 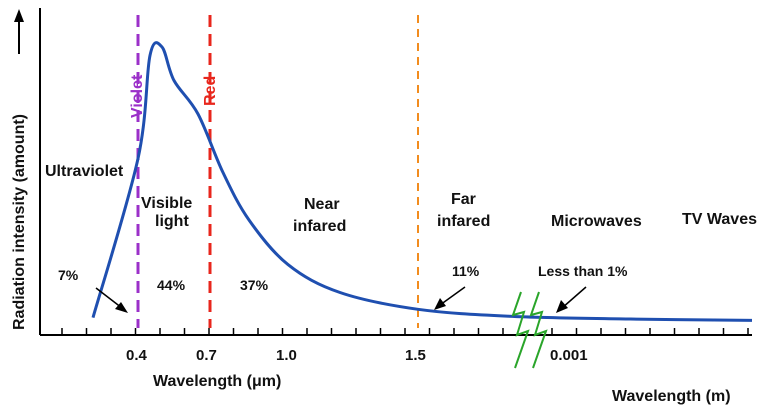 What do you see at coordinates (137, 355) in the screenshot?
I see `x-tick-label: 0.4` at bounding box center [137, 355].